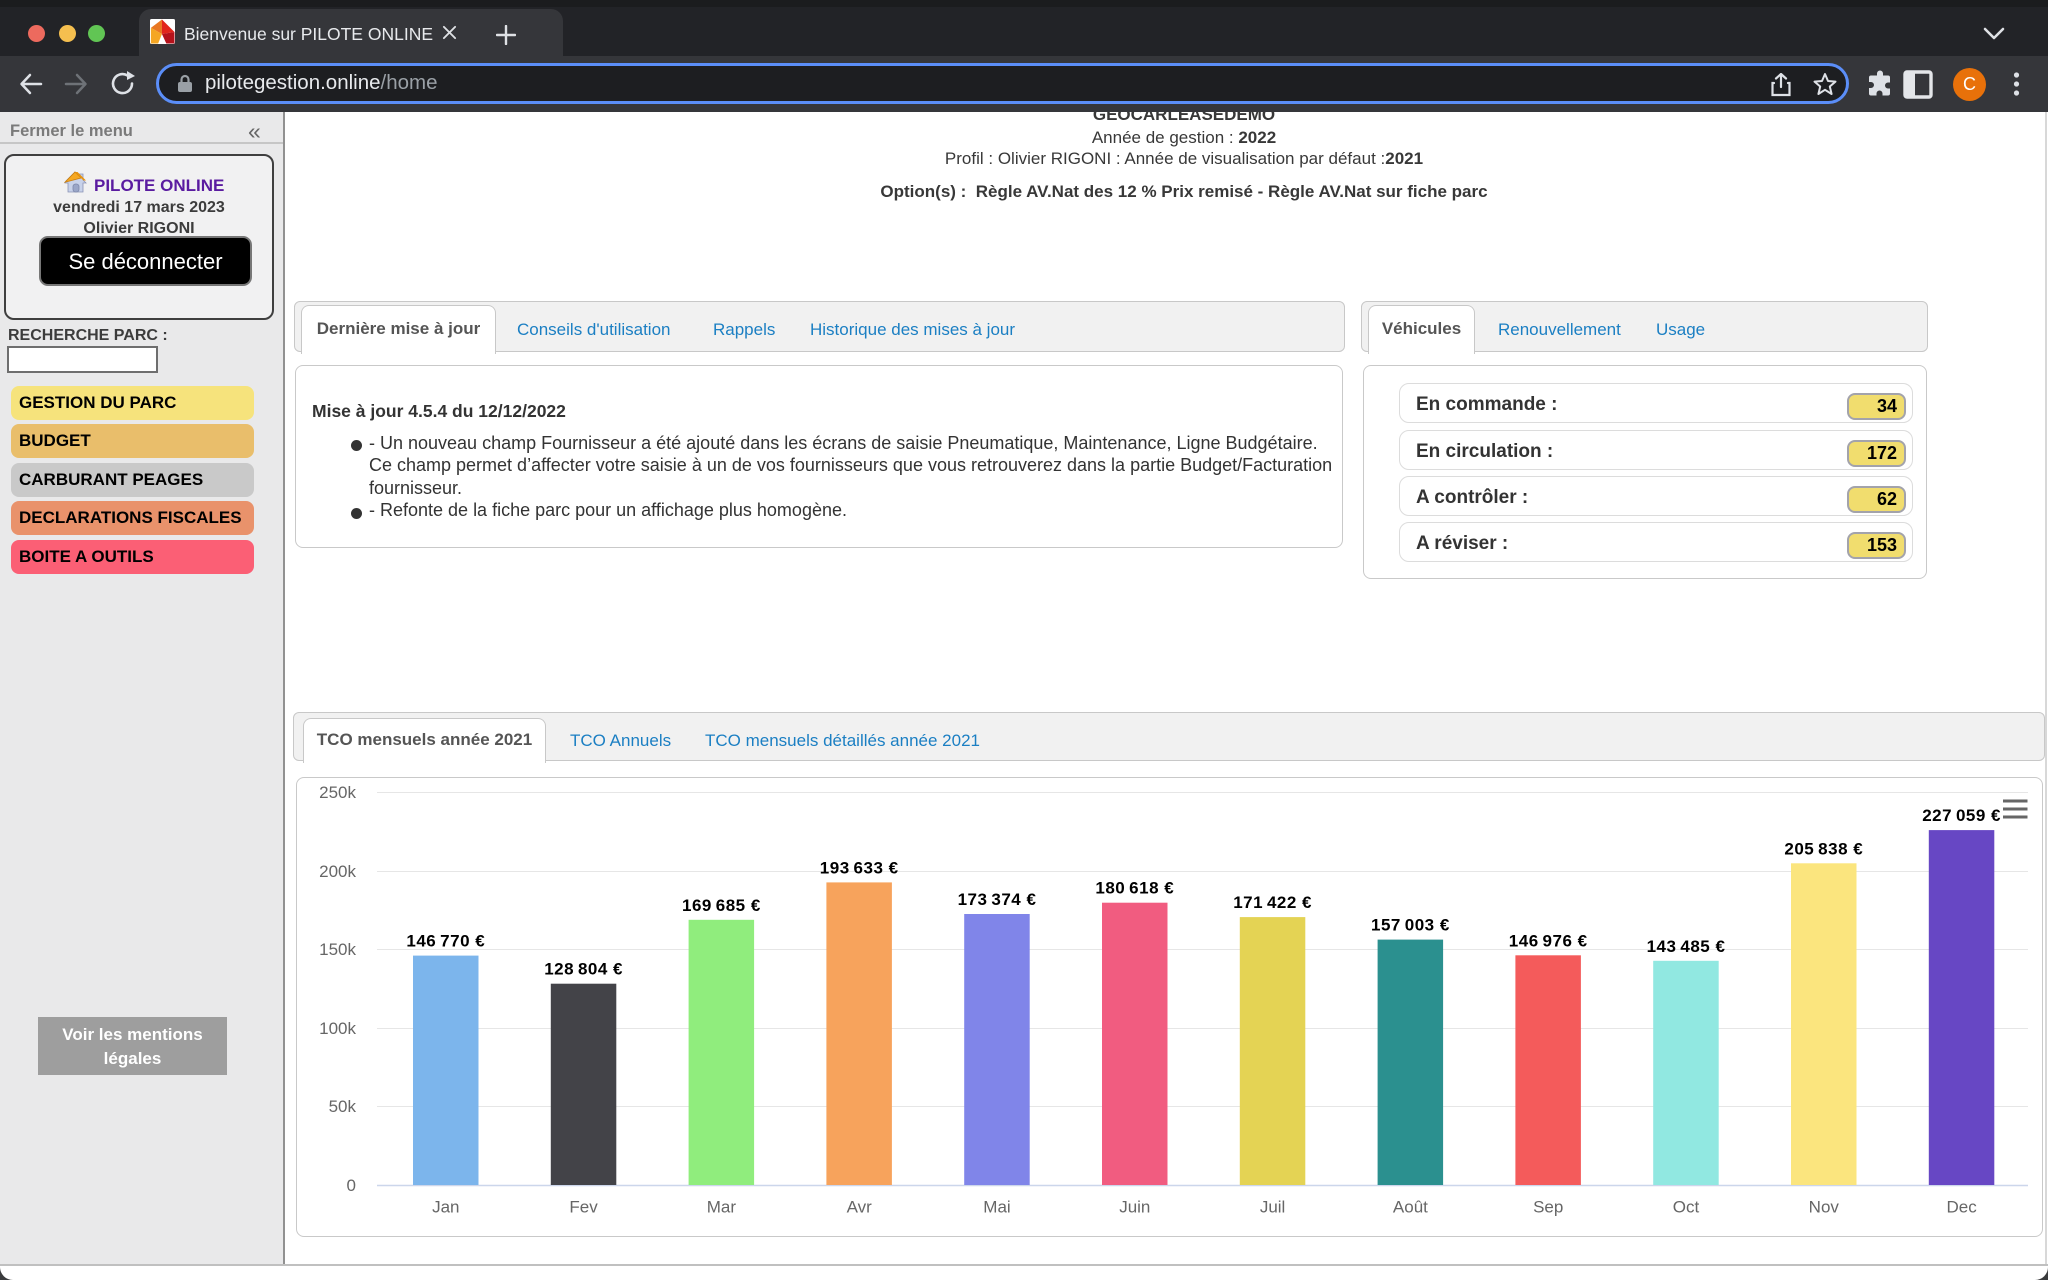 The image size is (2048, 1280). What do you see at coordinates (1686, 946) in the screenshot?
I see `svg-text: 143 485 €` at bounding box center [1686, 946].